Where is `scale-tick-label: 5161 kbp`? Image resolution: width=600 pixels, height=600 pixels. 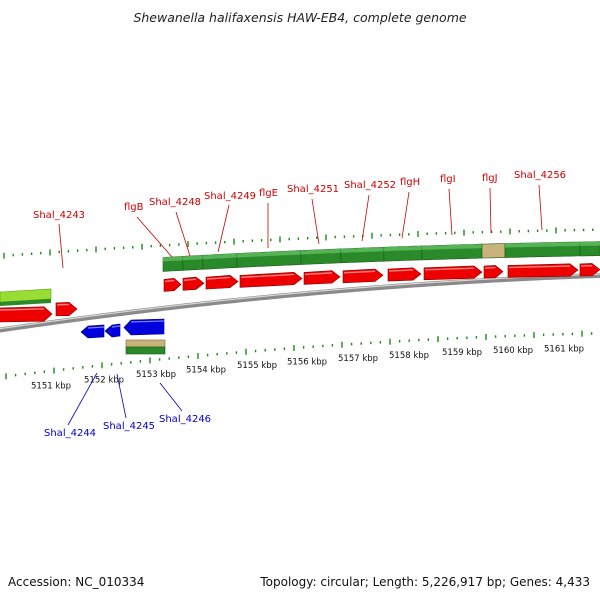
scale-tick-label: 5161 kbp is located at coordinates (564, 349).